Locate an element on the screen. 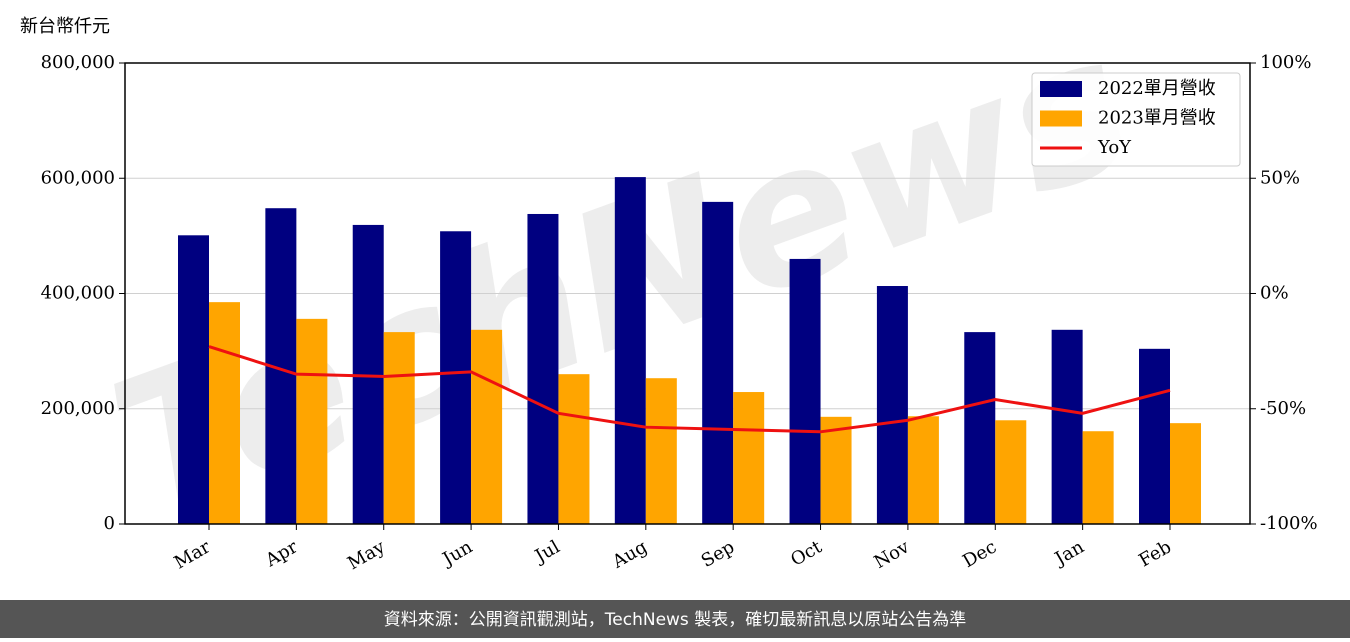 The width and height of the screenshot is (1350, 642). x-tick-label: Nov is located at coordinates (892, 554).